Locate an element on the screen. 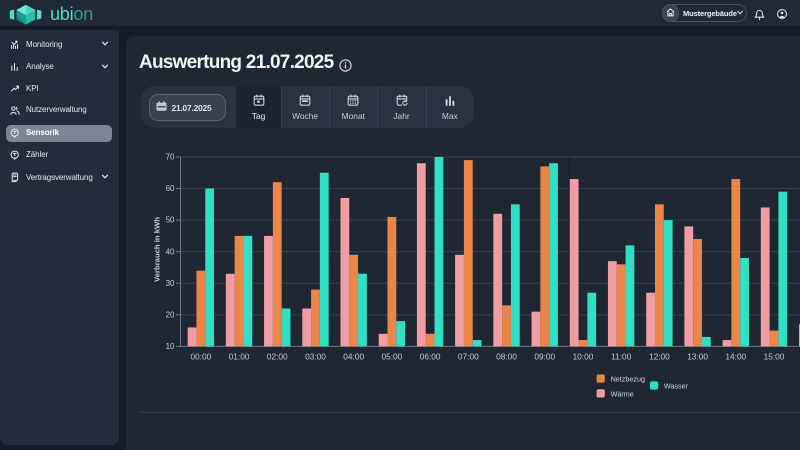 This screenshot has height=450, width=800. svg-text: 13:00 is located at coordinates (697, 357).